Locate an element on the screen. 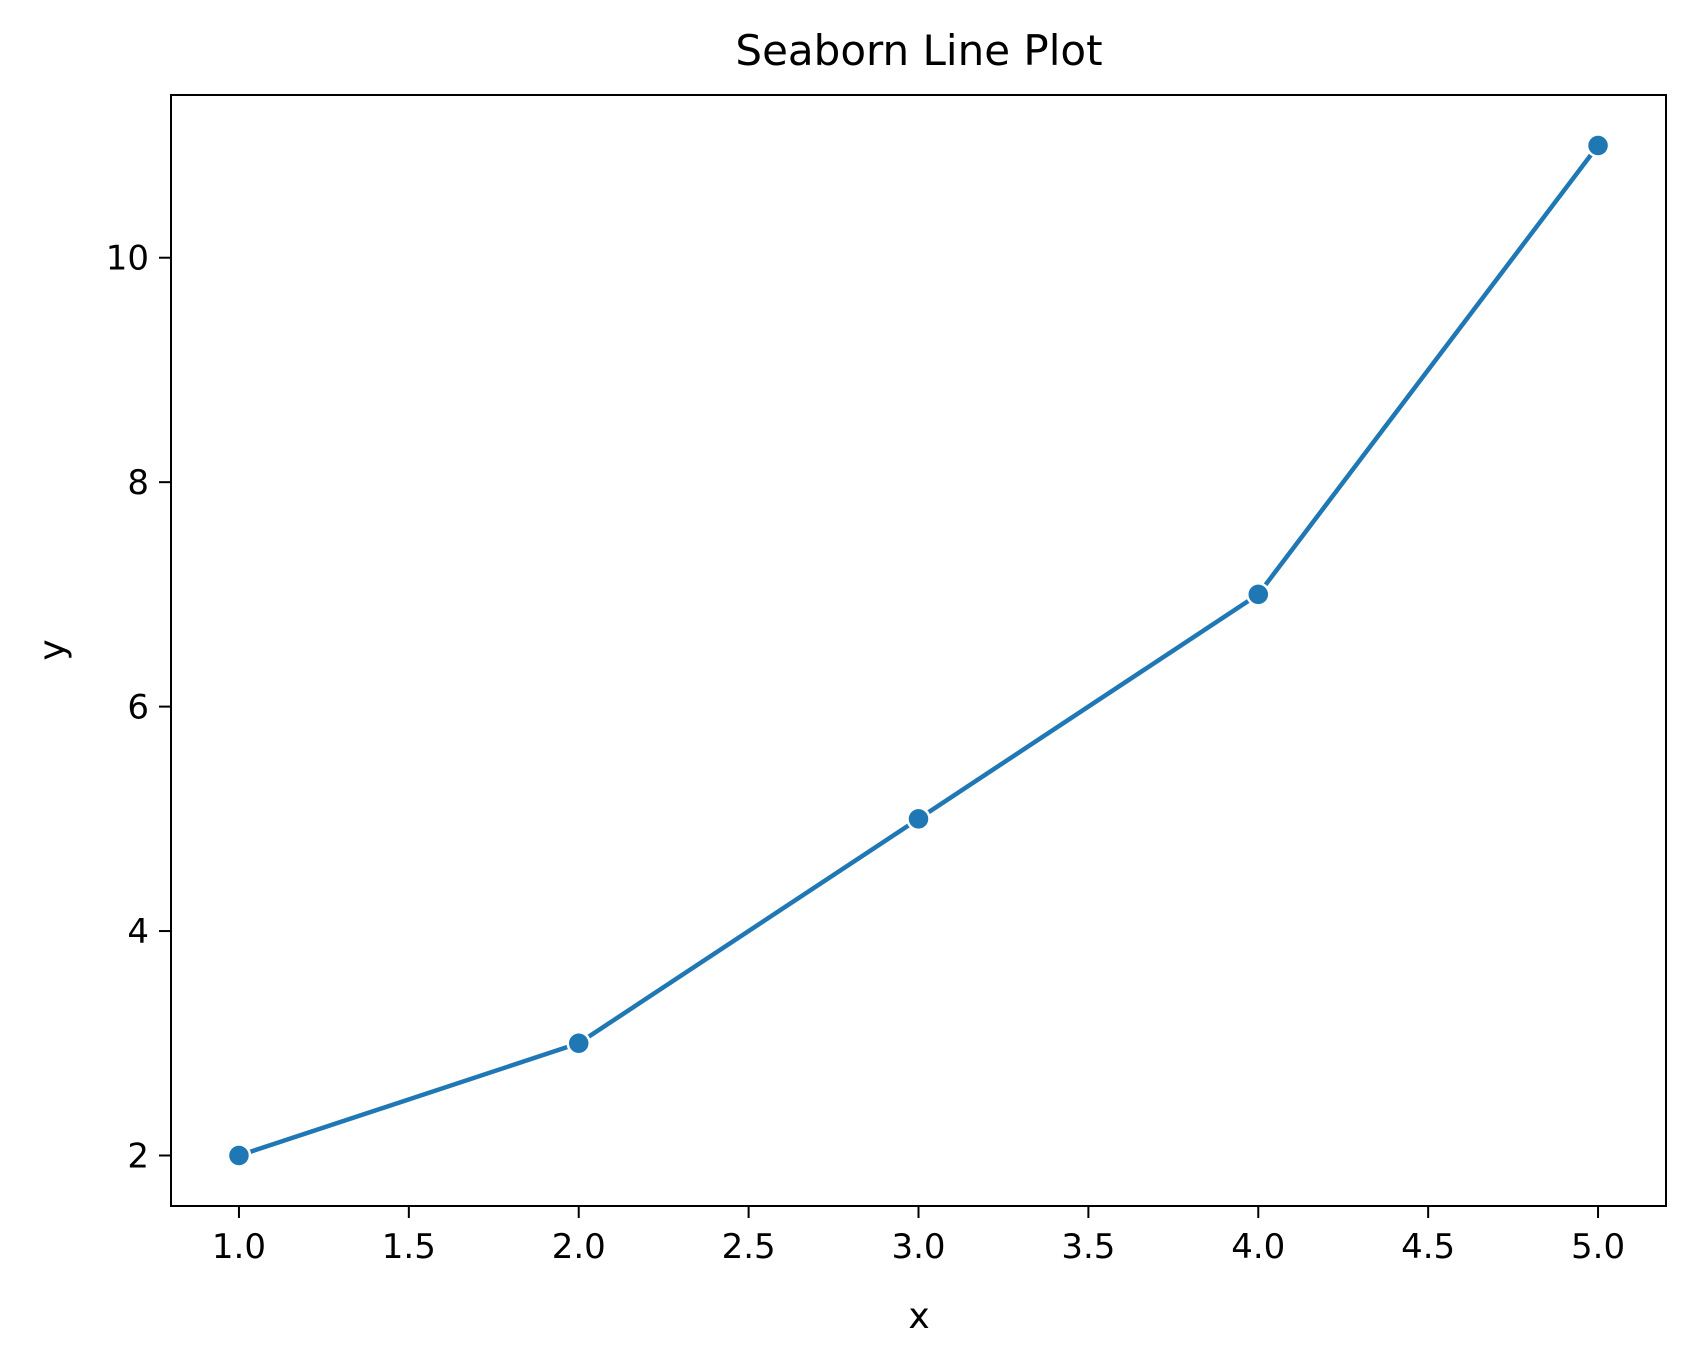  y-axis-ticks: 2 4 6 8 10 is located at coordinates (138, 708).